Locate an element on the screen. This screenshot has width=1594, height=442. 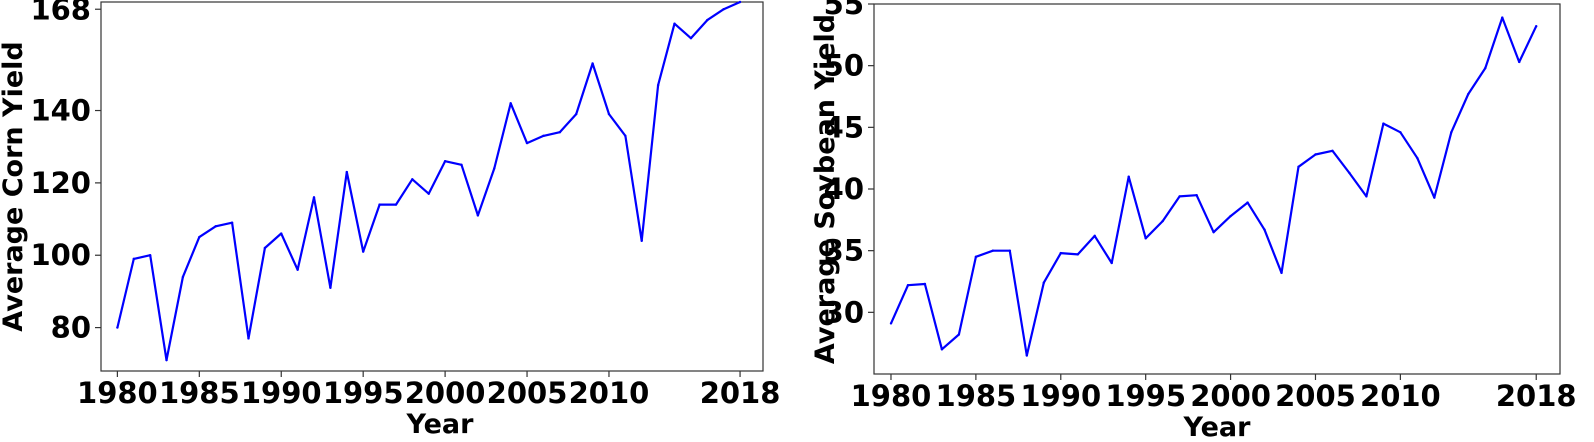
y-tick-label: 100 is located at coordinates (60, 255).